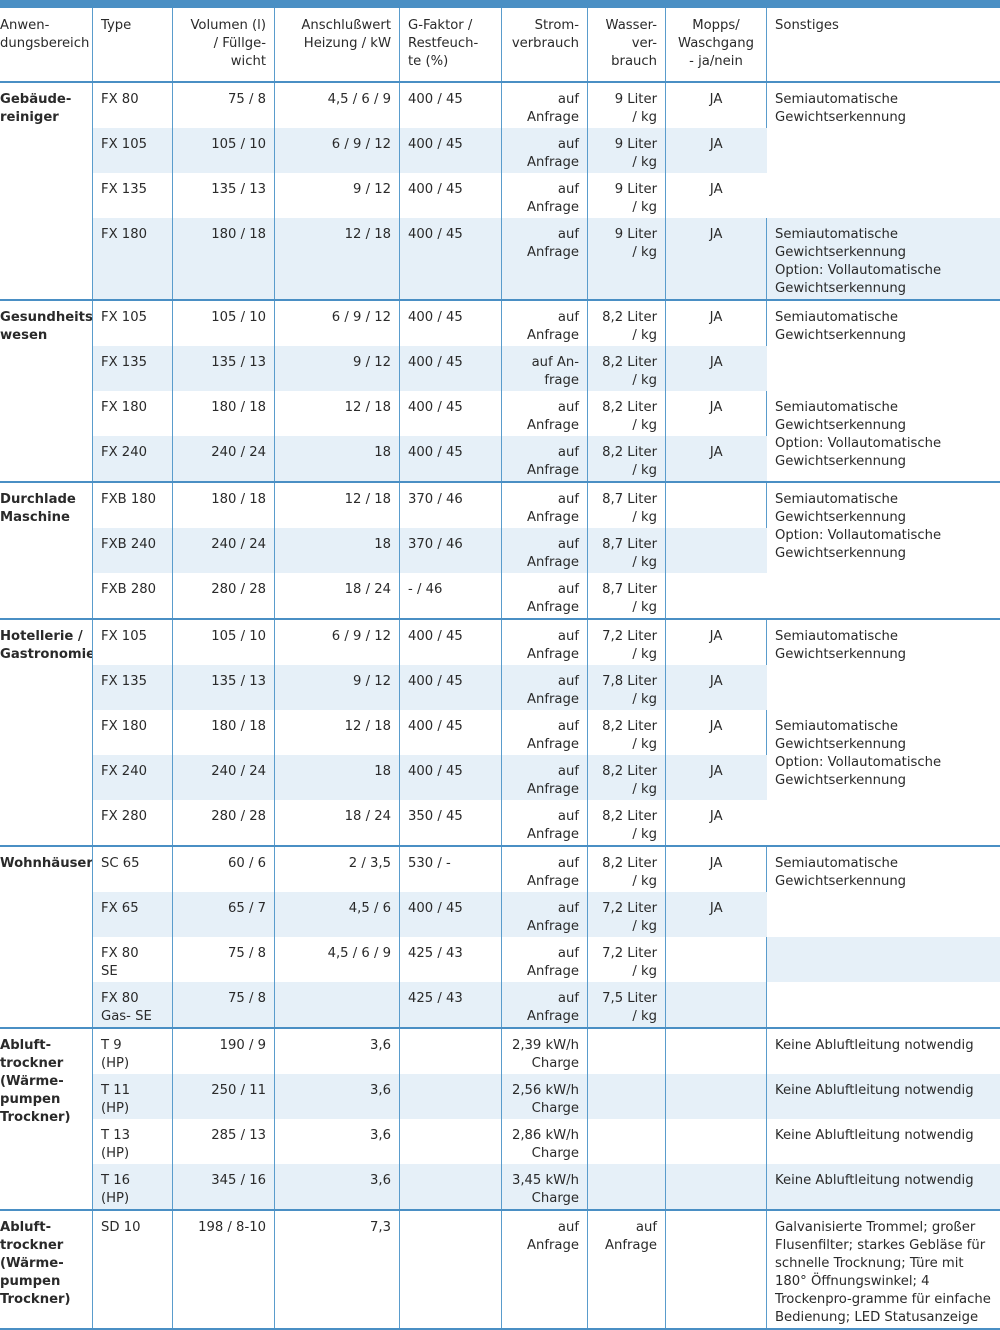 This screenshot has width=1000, height=1330. Describe the element at coordinates (337, 914) in the screenshot. I see `heating-cell: 4,5 / 6` at that location.